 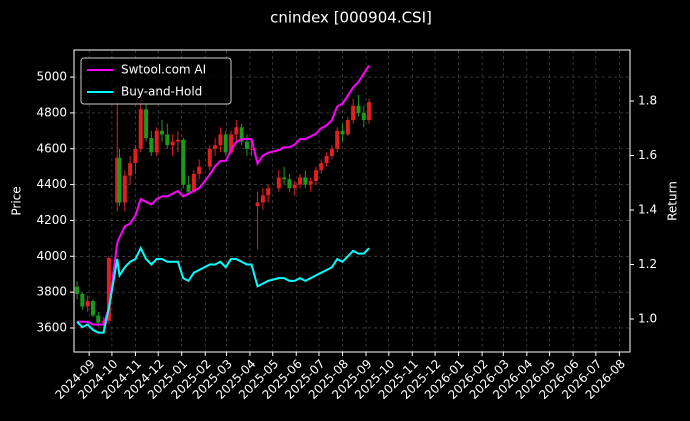 What do you see at coordinates (17, 200) in the screenshot?
I see `y-axis-label: Price` at bounding box center [17, 200].